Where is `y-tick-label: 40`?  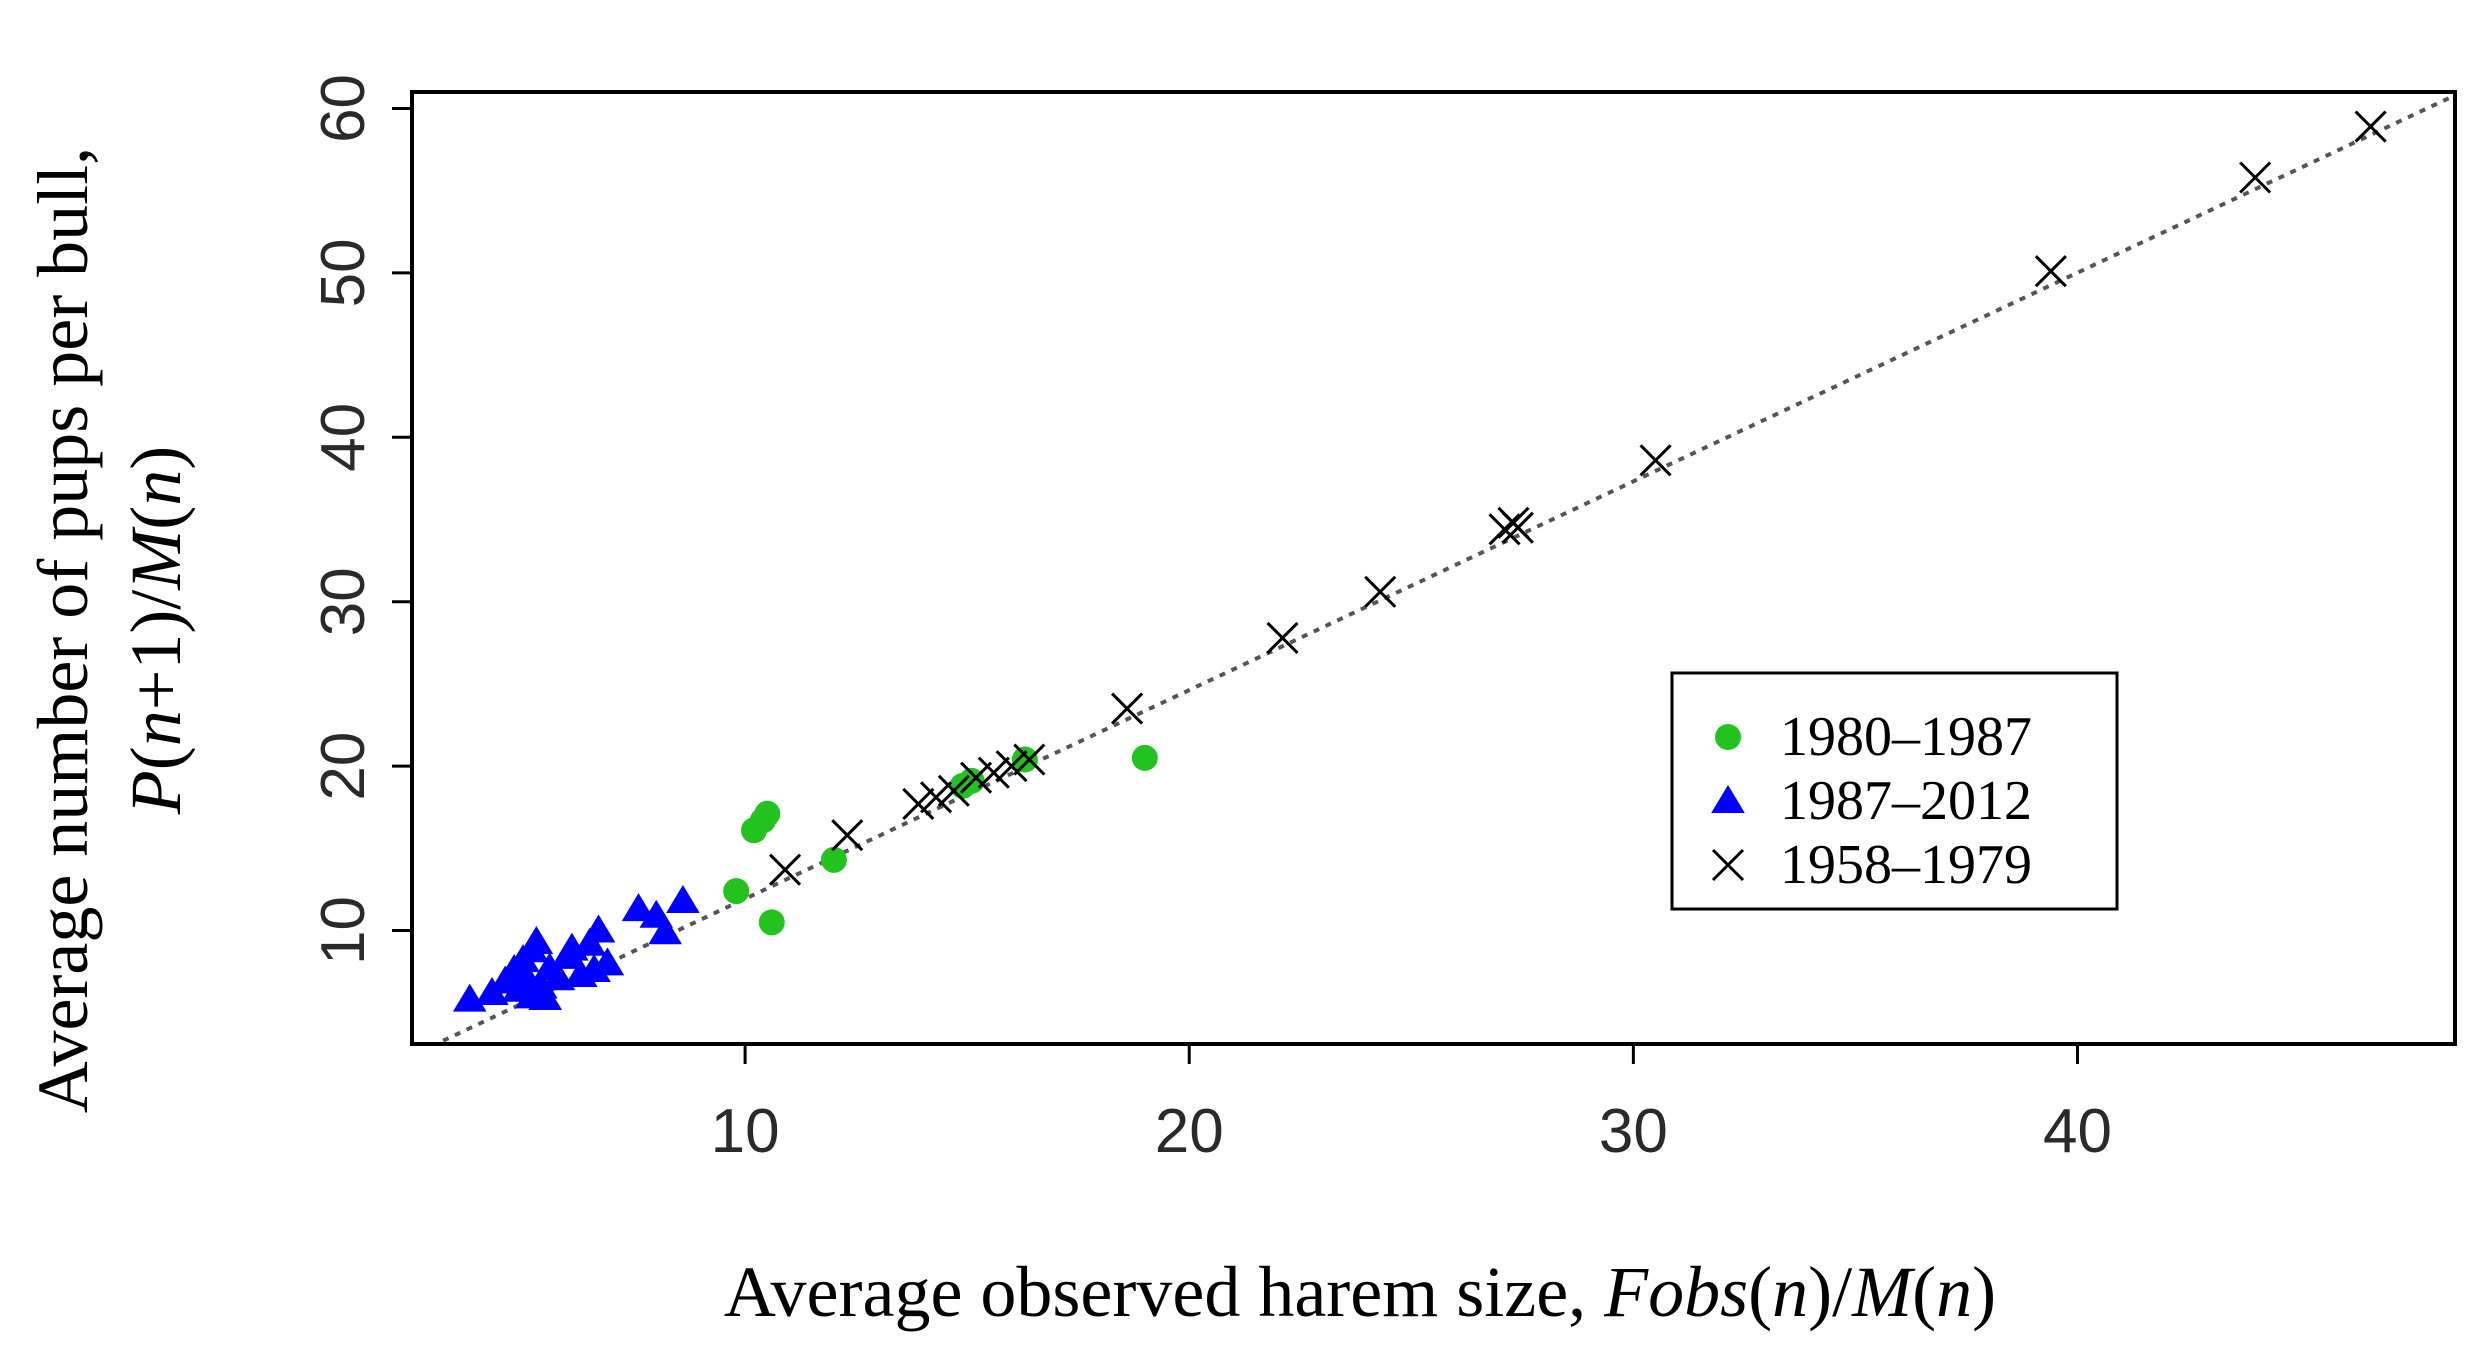
y-tick-label: 40 is located at coordinates (343, 437).